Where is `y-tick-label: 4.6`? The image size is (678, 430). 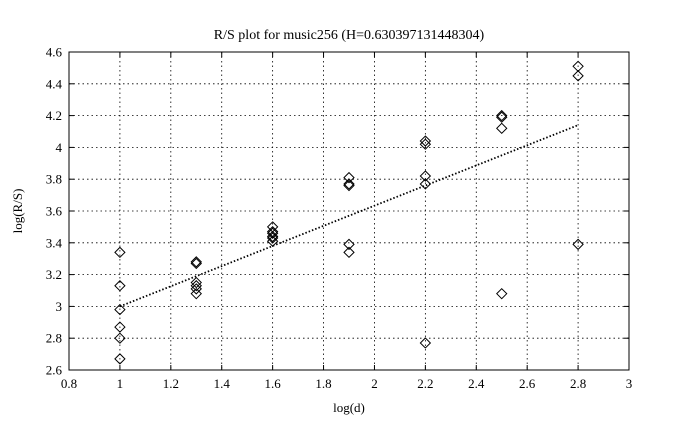
y-tick-label: 4.6 is located at coordinates (54, 52).